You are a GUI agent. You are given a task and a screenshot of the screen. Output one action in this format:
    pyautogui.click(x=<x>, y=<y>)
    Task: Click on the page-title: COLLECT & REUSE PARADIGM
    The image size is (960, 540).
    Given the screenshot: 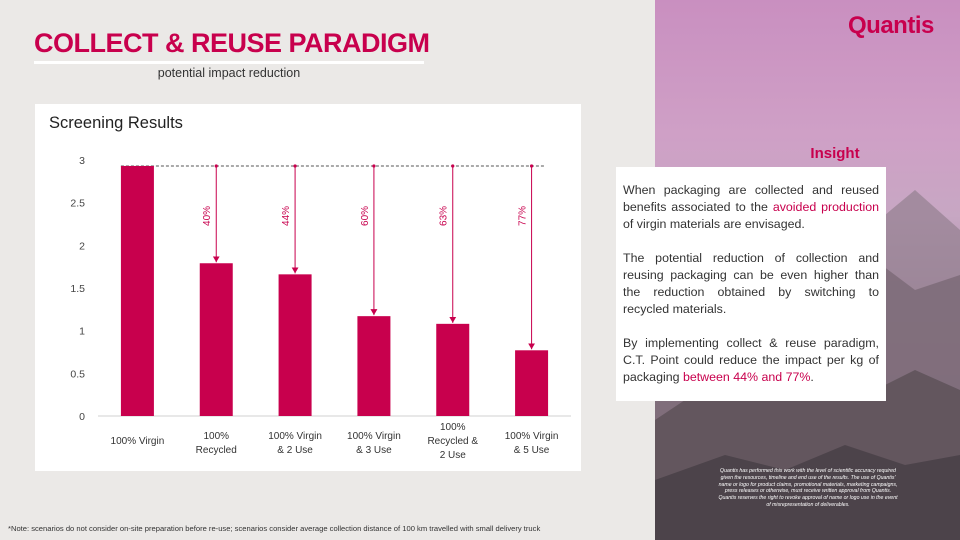 What is the action you would take?
    pyautogui.click(x=232, y=43)
    